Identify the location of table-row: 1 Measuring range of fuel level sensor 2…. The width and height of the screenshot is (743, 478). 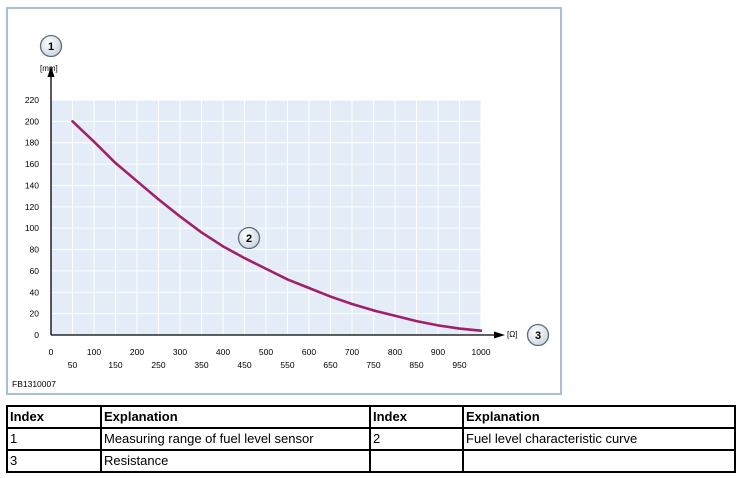
(371, 439).